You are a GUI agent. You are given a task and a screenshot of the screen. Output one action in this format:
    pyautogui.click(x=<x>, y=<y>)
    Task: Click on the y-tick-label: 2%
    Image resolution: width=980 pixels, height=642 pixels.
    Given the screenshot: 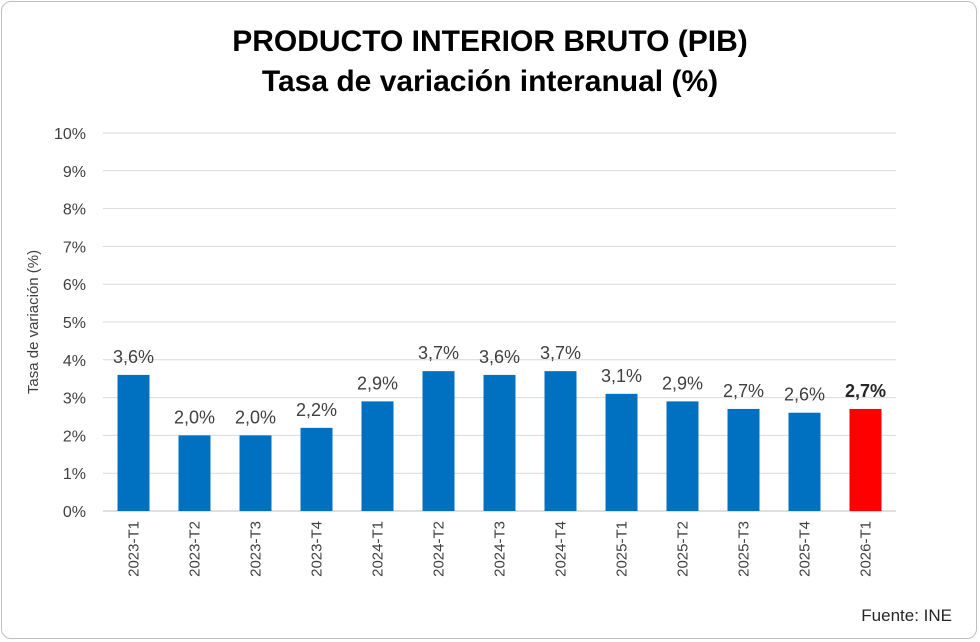 What is the action you would take?
    pyautogui.click(x=74, y=436)
    